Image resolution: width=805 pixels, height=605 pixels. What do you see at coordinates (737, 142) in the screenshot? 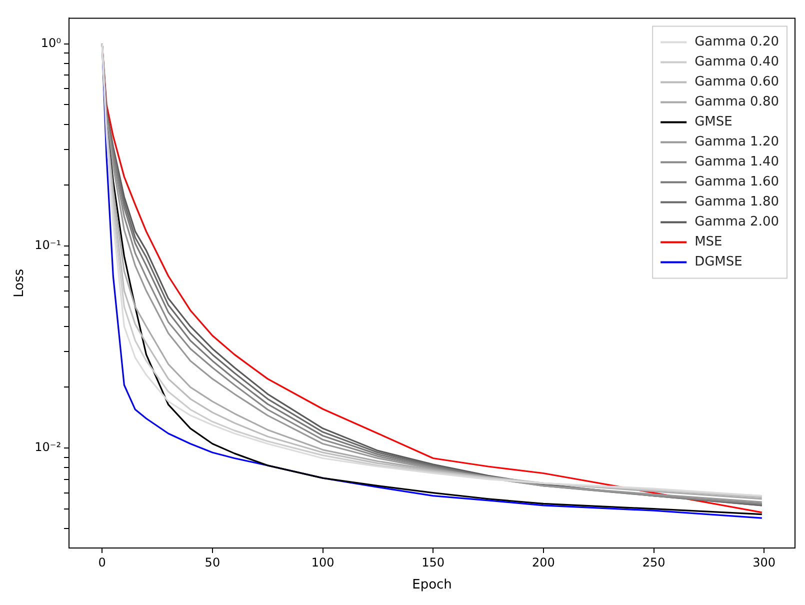
I see `legend-label: Gamma 1.20` at bounding box center [737, 142].